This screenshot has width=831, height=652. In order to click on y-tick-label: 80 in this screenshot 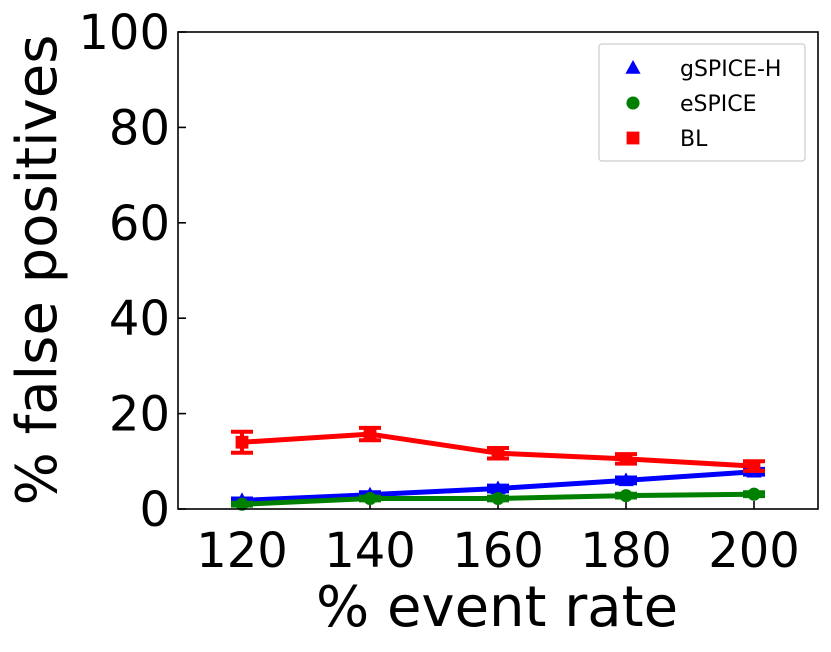, I will do `click(139, 128)`.